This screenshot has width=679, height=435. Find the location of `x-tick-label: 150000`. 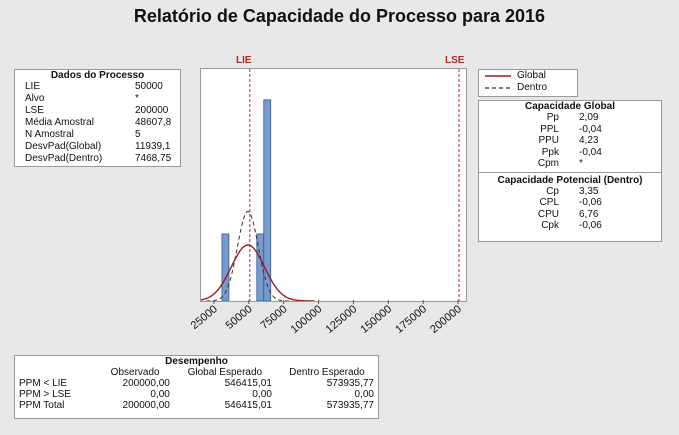

x-tick-label: 150000 is located at coordinates (376, 319).